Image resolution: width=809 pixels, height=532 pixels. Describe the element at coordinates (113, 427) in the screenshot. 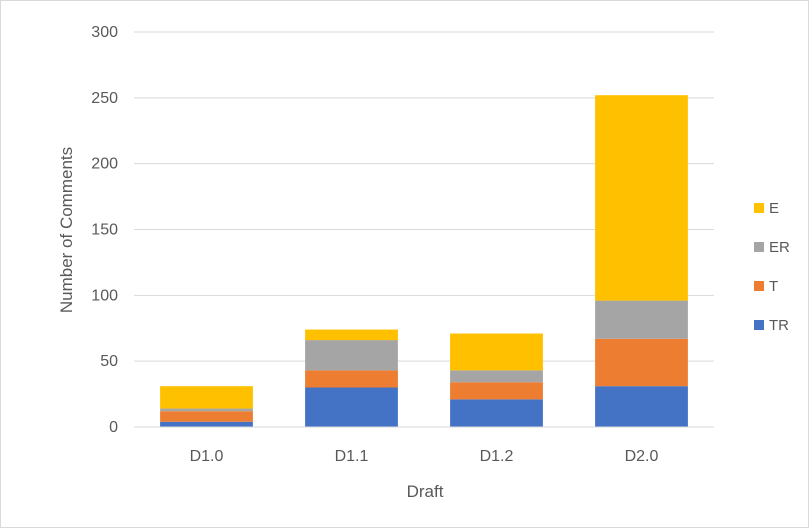

I see `y-tick-label: 0` at that location.